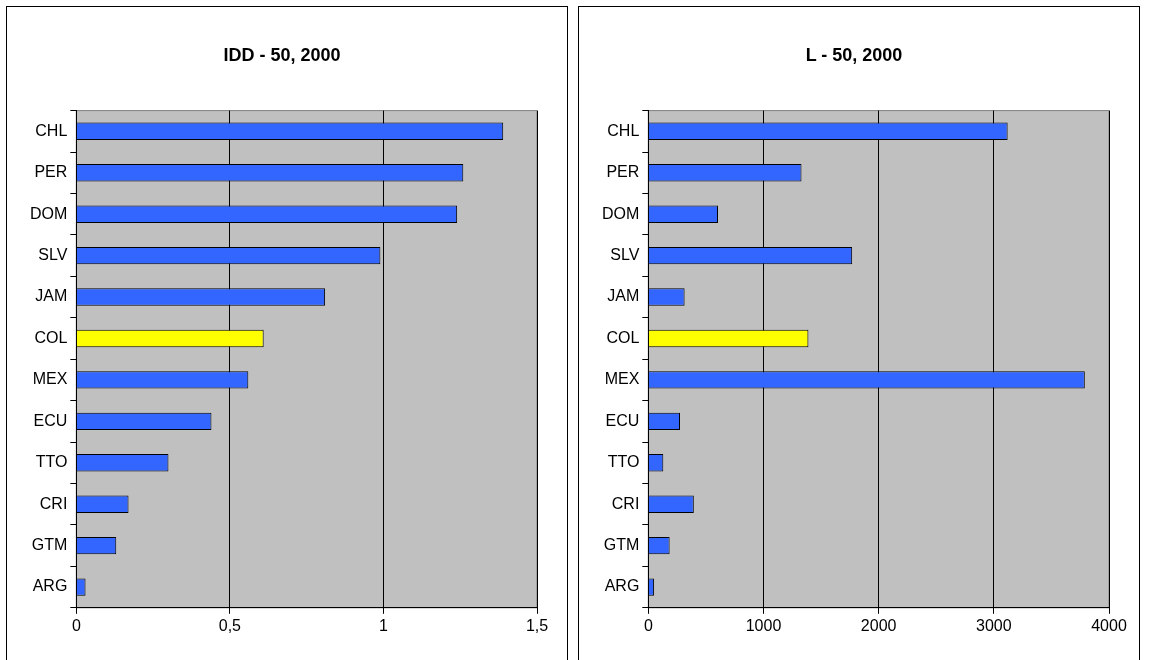  What do you see at coordinates (763, 625) in the screenshot?
I see `x-tick-label: 1000` at bounding box center [763, 625].